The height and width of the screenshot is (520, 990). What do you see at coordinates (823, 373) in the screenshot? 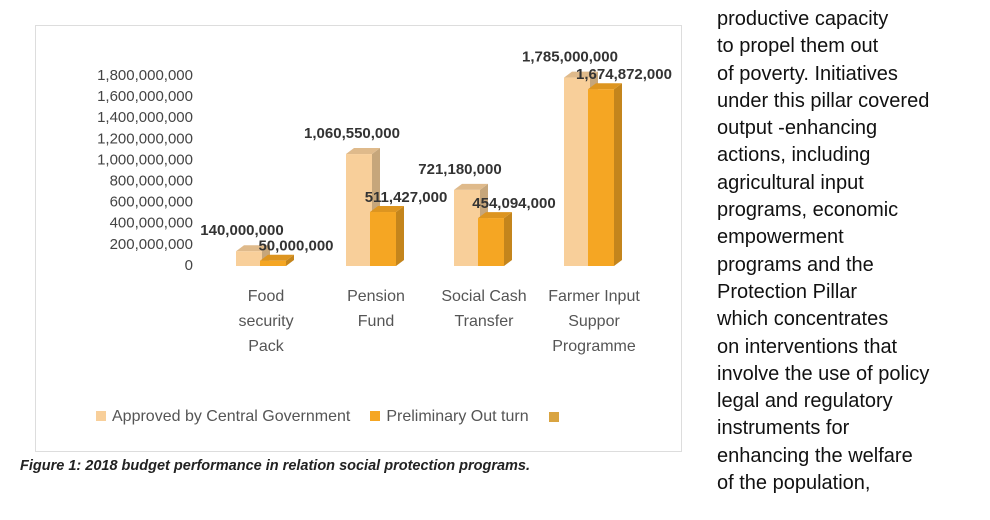
I see `text-line: involve the use of policy` at bounding box center [823, 373].